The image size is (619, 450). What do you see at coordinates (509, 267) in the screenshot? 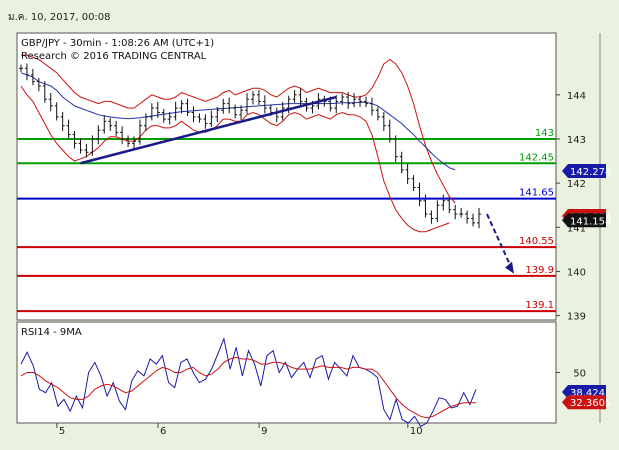
I see `forecast-arrow-head` at bounding box center [509, 267].